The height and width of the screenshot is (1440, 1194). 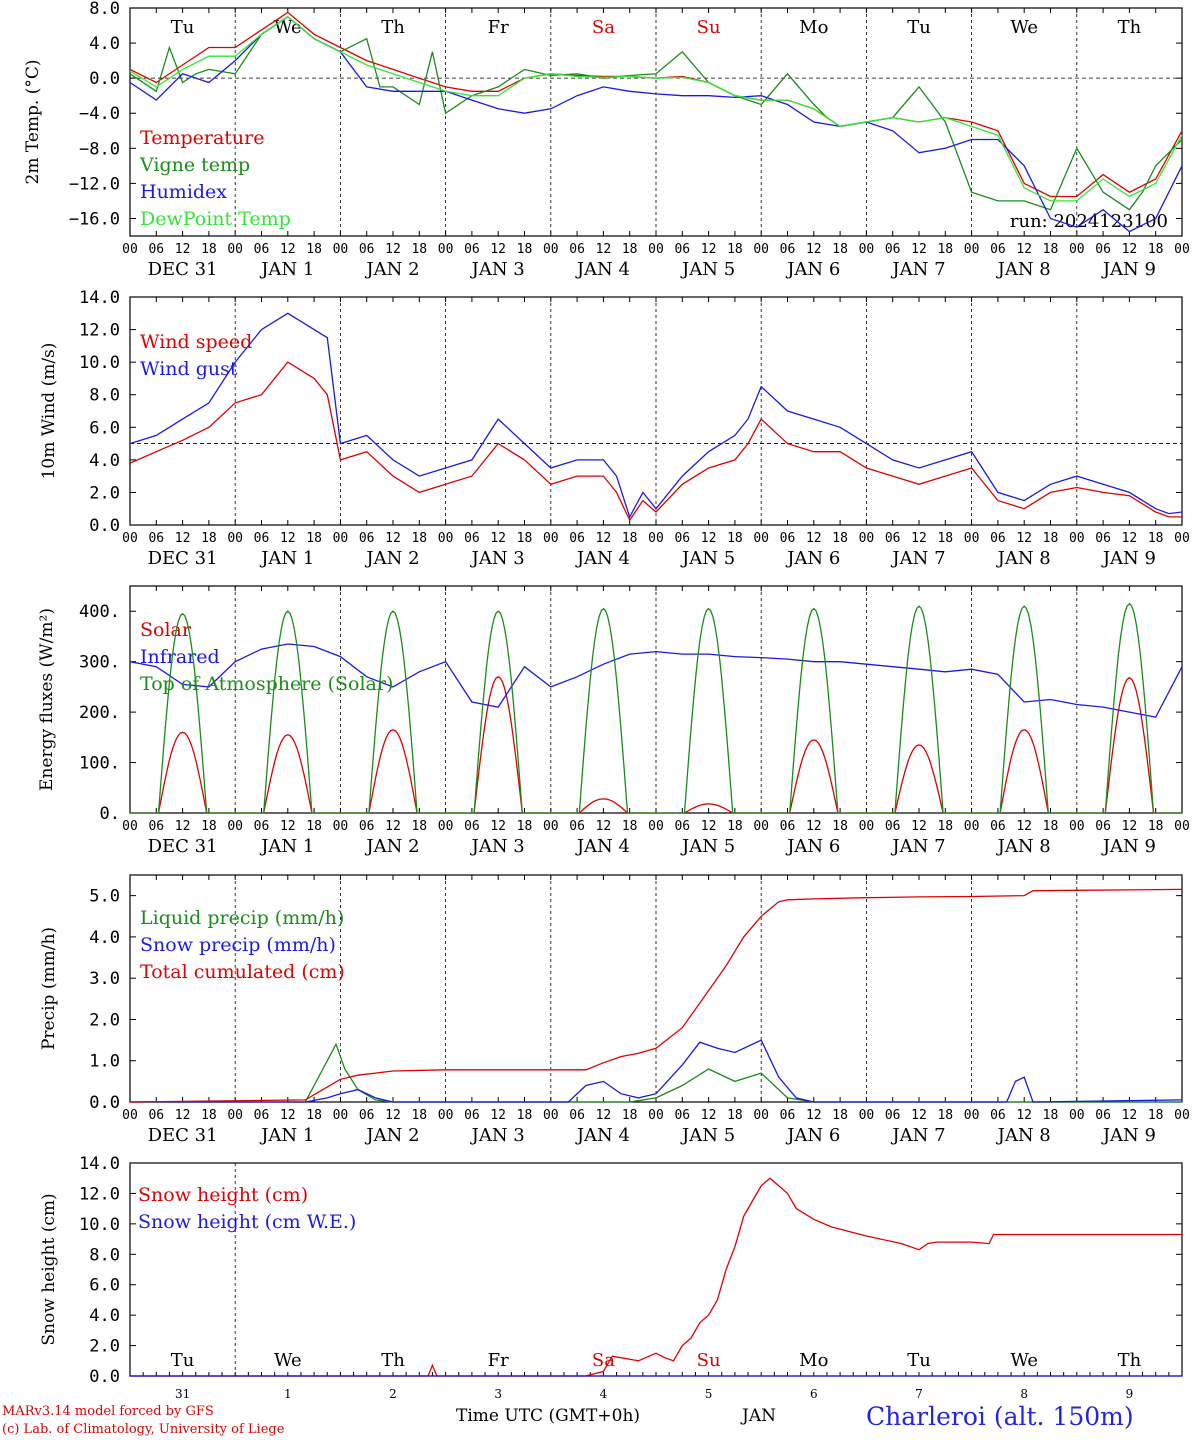 What do you see at coordinates (166, 630) in the screenshot?
I see `legend-entry: Solar` at bounding box center [166, 630].